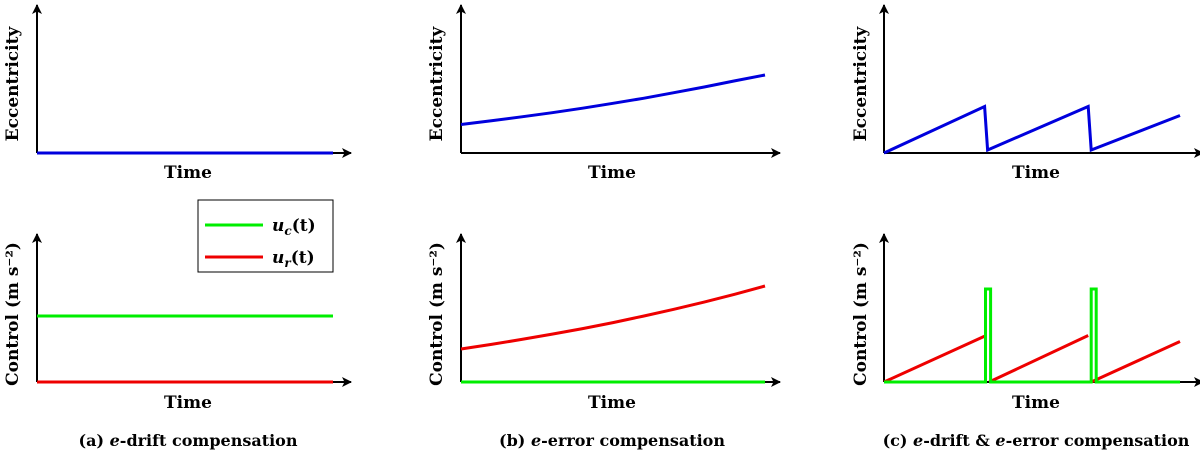 This screenshot has width=1200, height=456. What do you see at coordinates (192, 310) in the screenshot?
I see `plot-a-bottom` at bounding box center [192, 310].